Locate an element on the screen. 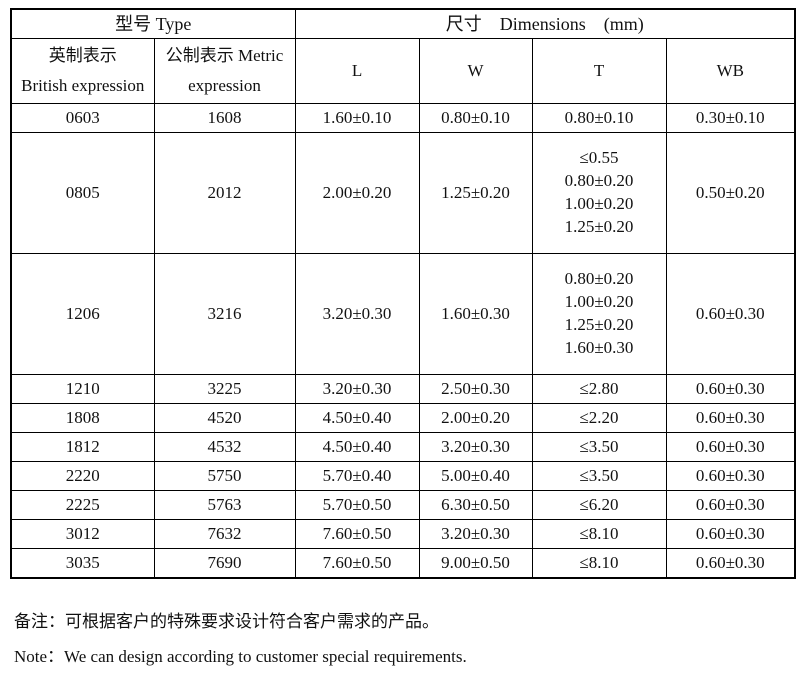 Image resolution: width=800 pixels, height=682 pixels. cell-t: ≤2.20 is located at coordinates (599, 418).